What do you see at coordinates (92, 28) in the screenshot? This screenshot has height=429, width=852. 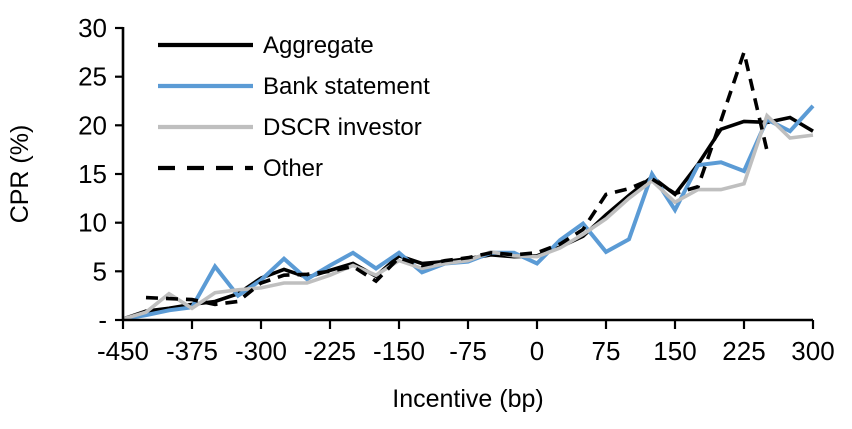 I see `y-tick-label: 30` at bounding box center [92, 28].